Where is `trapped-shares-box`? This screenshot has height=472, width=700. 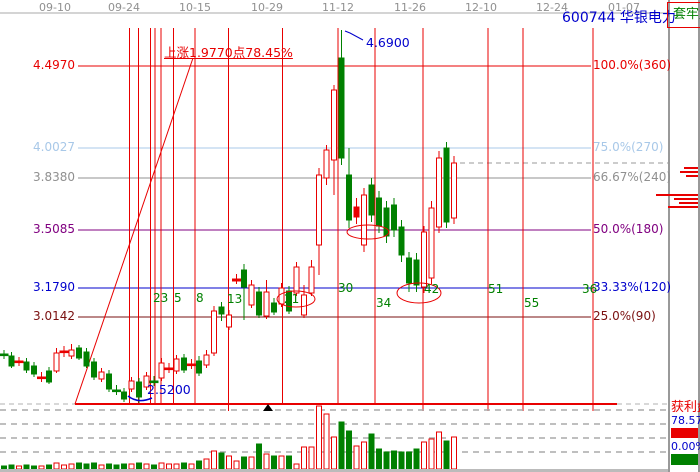 trapped-shares-box is located at coordinates (683, 15).